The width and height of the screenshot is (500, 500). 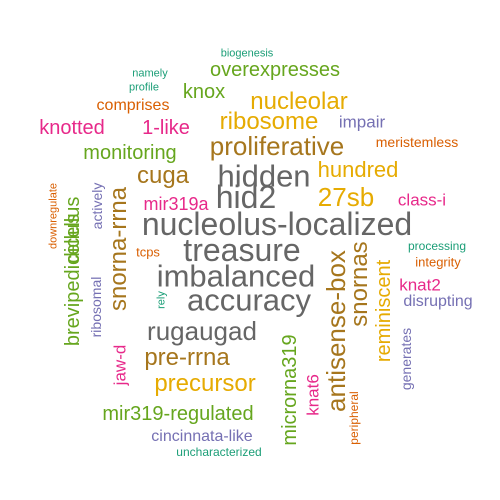 What do you see at coordinates (313, 395) in the screenshot?
I see `word-knat6: knat6` at bounding box center [313, 395].